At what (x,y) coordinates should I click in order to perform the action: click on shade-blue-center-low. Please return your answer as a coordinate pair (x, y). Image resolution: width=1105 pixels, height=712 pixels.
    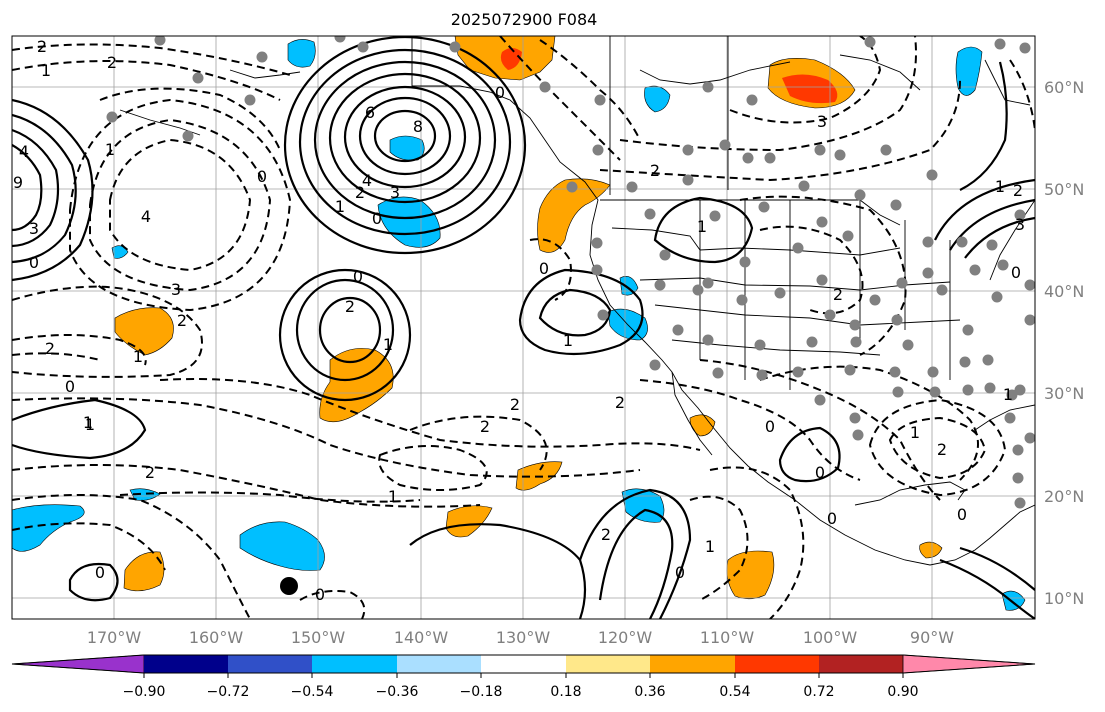
    Looking at the image, I should click on (407, 148).